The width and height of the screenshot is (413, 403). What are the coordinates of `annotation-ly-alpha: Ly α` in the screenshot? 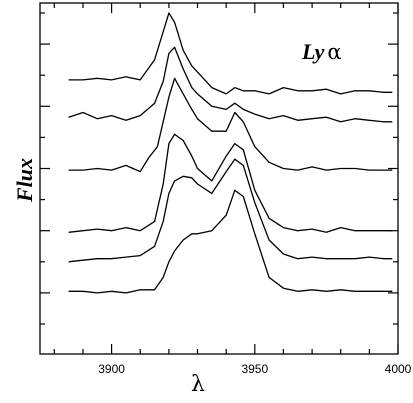 It's located at (321, 51).